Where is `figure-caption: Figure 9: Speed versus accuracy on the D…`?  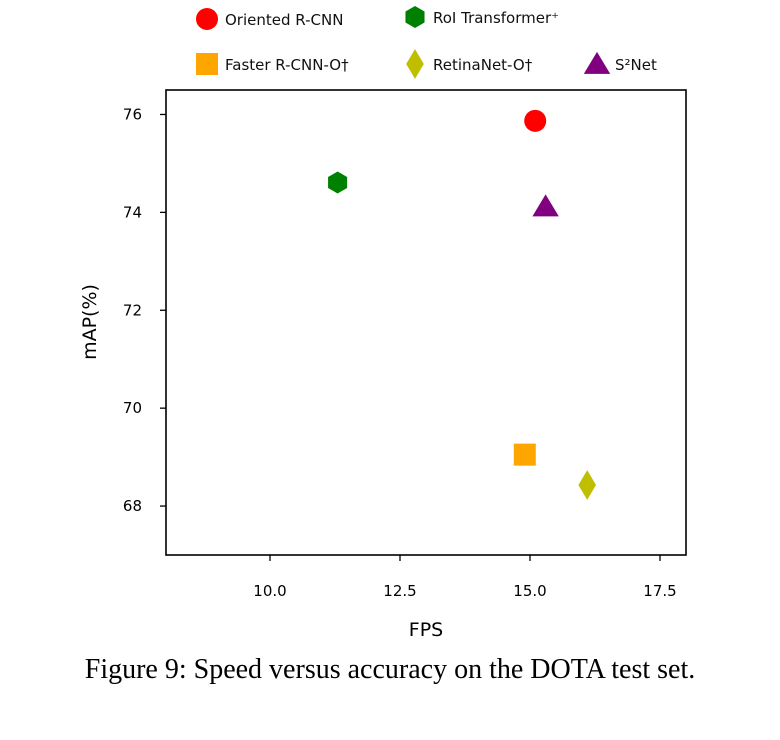 figure-caption: Figure 9: Speed versus accuracy on the D… is located at coordinates (390, 669).